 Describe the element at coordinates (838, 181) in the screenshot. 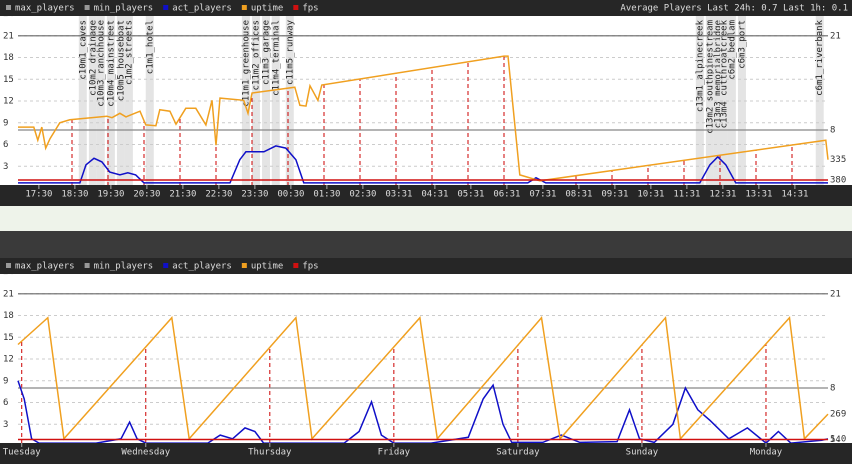

I see `end-label: 380` at that location.